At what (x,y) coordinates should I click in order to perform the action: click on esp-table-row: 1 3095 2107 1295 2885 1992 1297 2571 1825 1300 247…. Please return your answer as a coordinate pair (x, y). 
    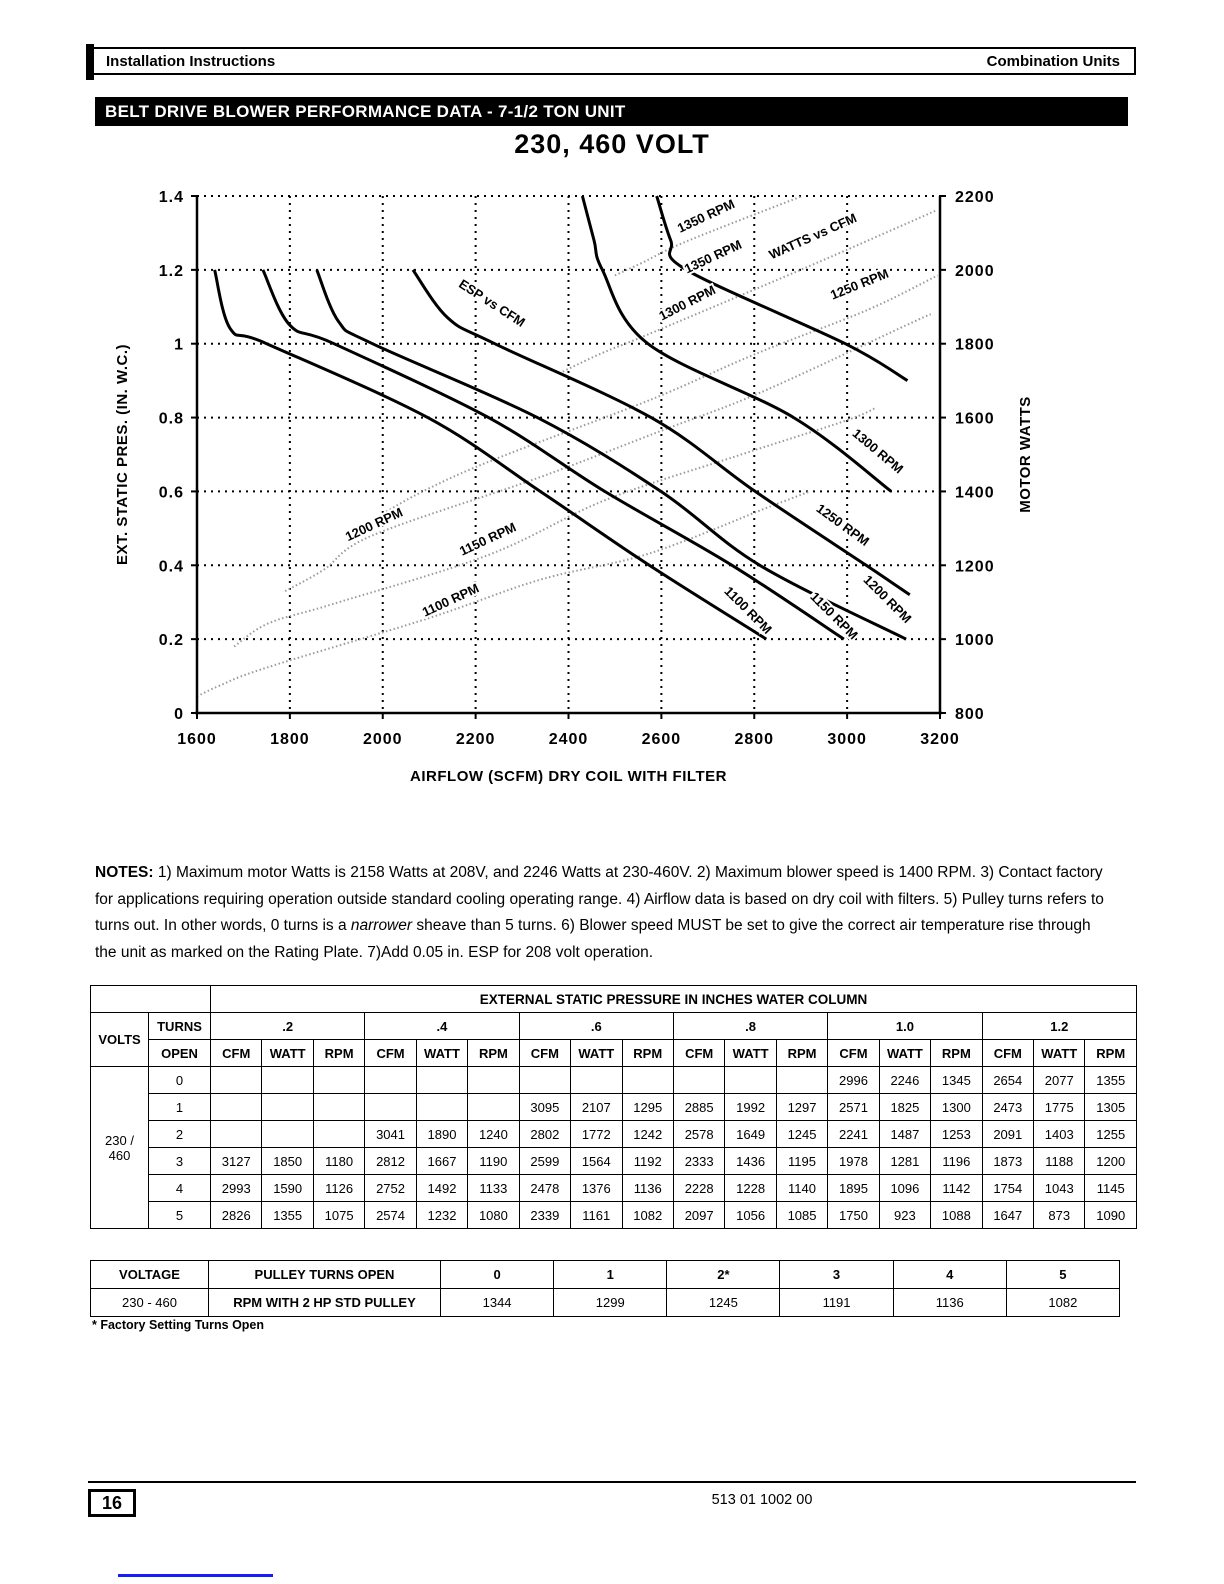
    Looking at the image, I should click on (614, 1107).